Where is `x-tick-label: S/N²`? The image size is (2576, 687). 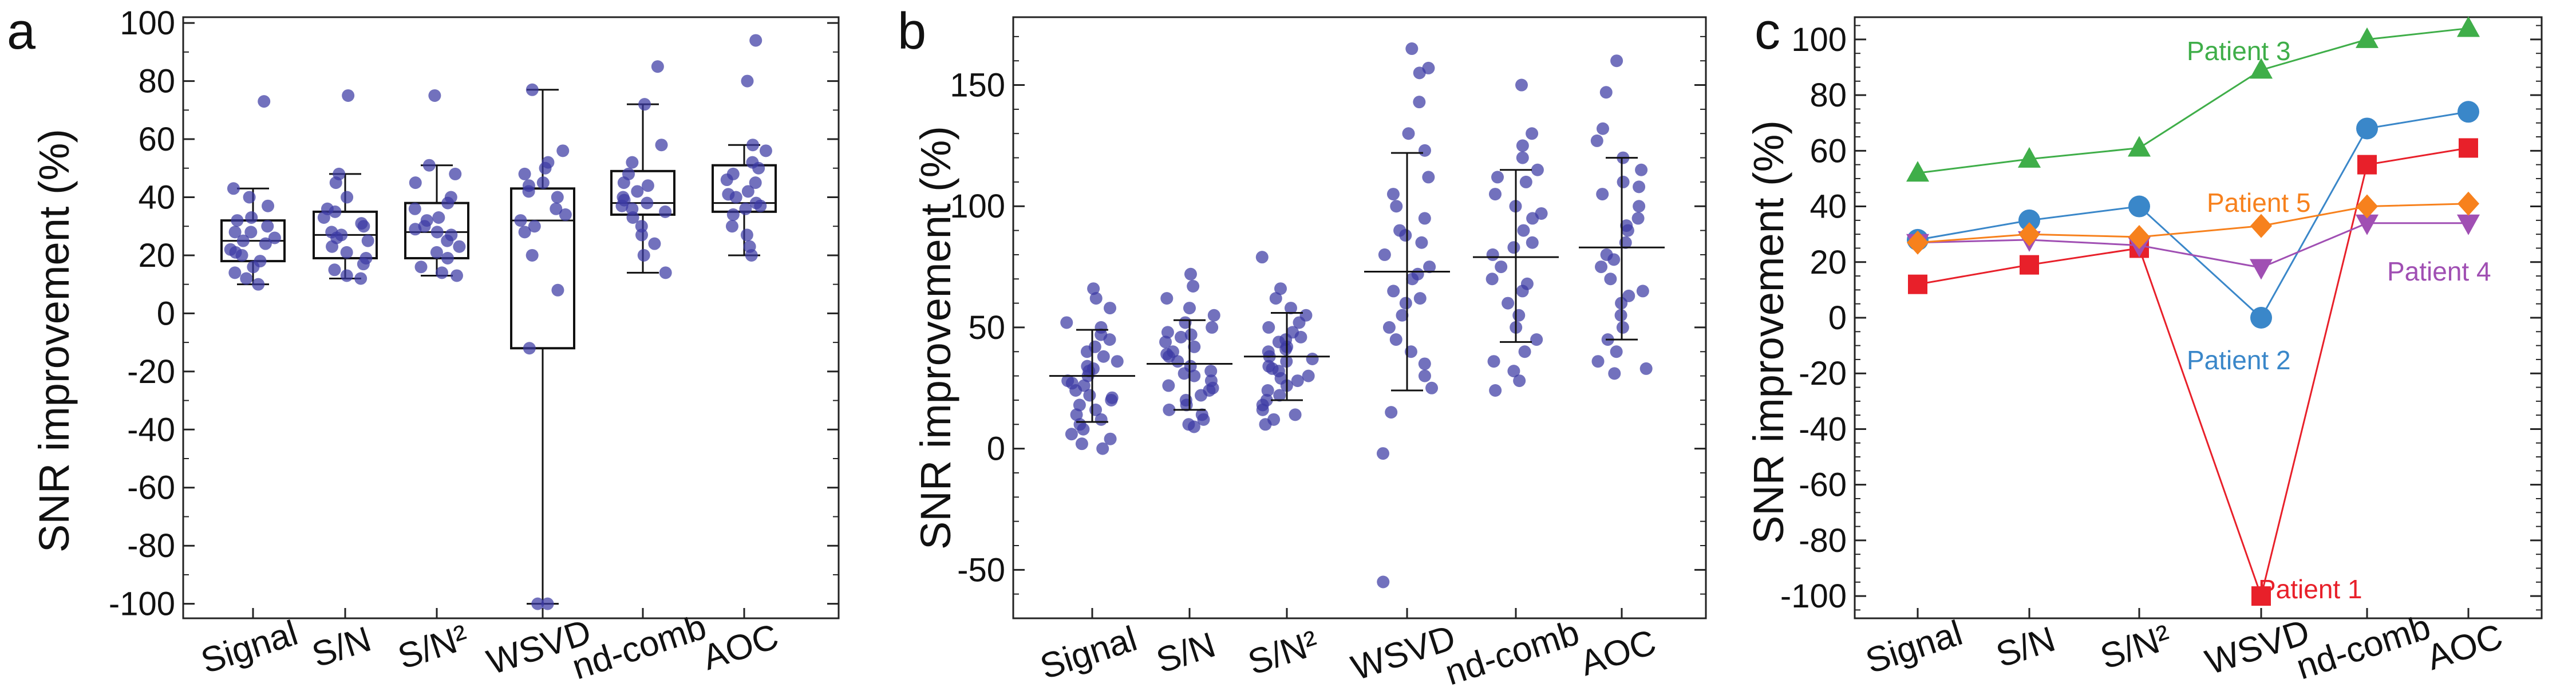 x-tick-label: S/N² is located at coordinates (1283, 653).